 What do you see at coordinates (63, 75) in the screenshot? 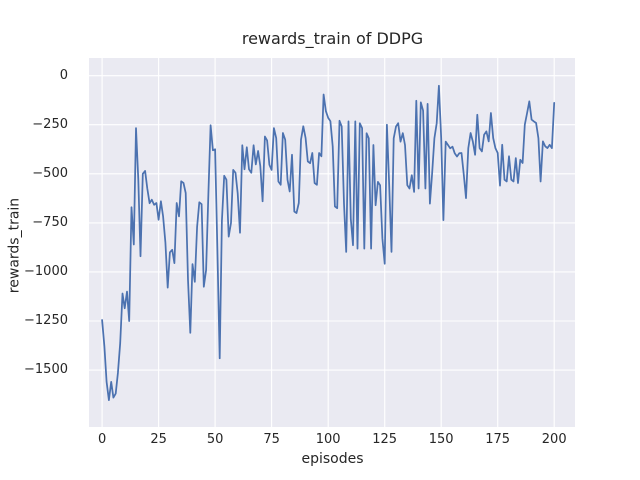
I see `y-tick-label: 0` at bounding box center [63, 75].